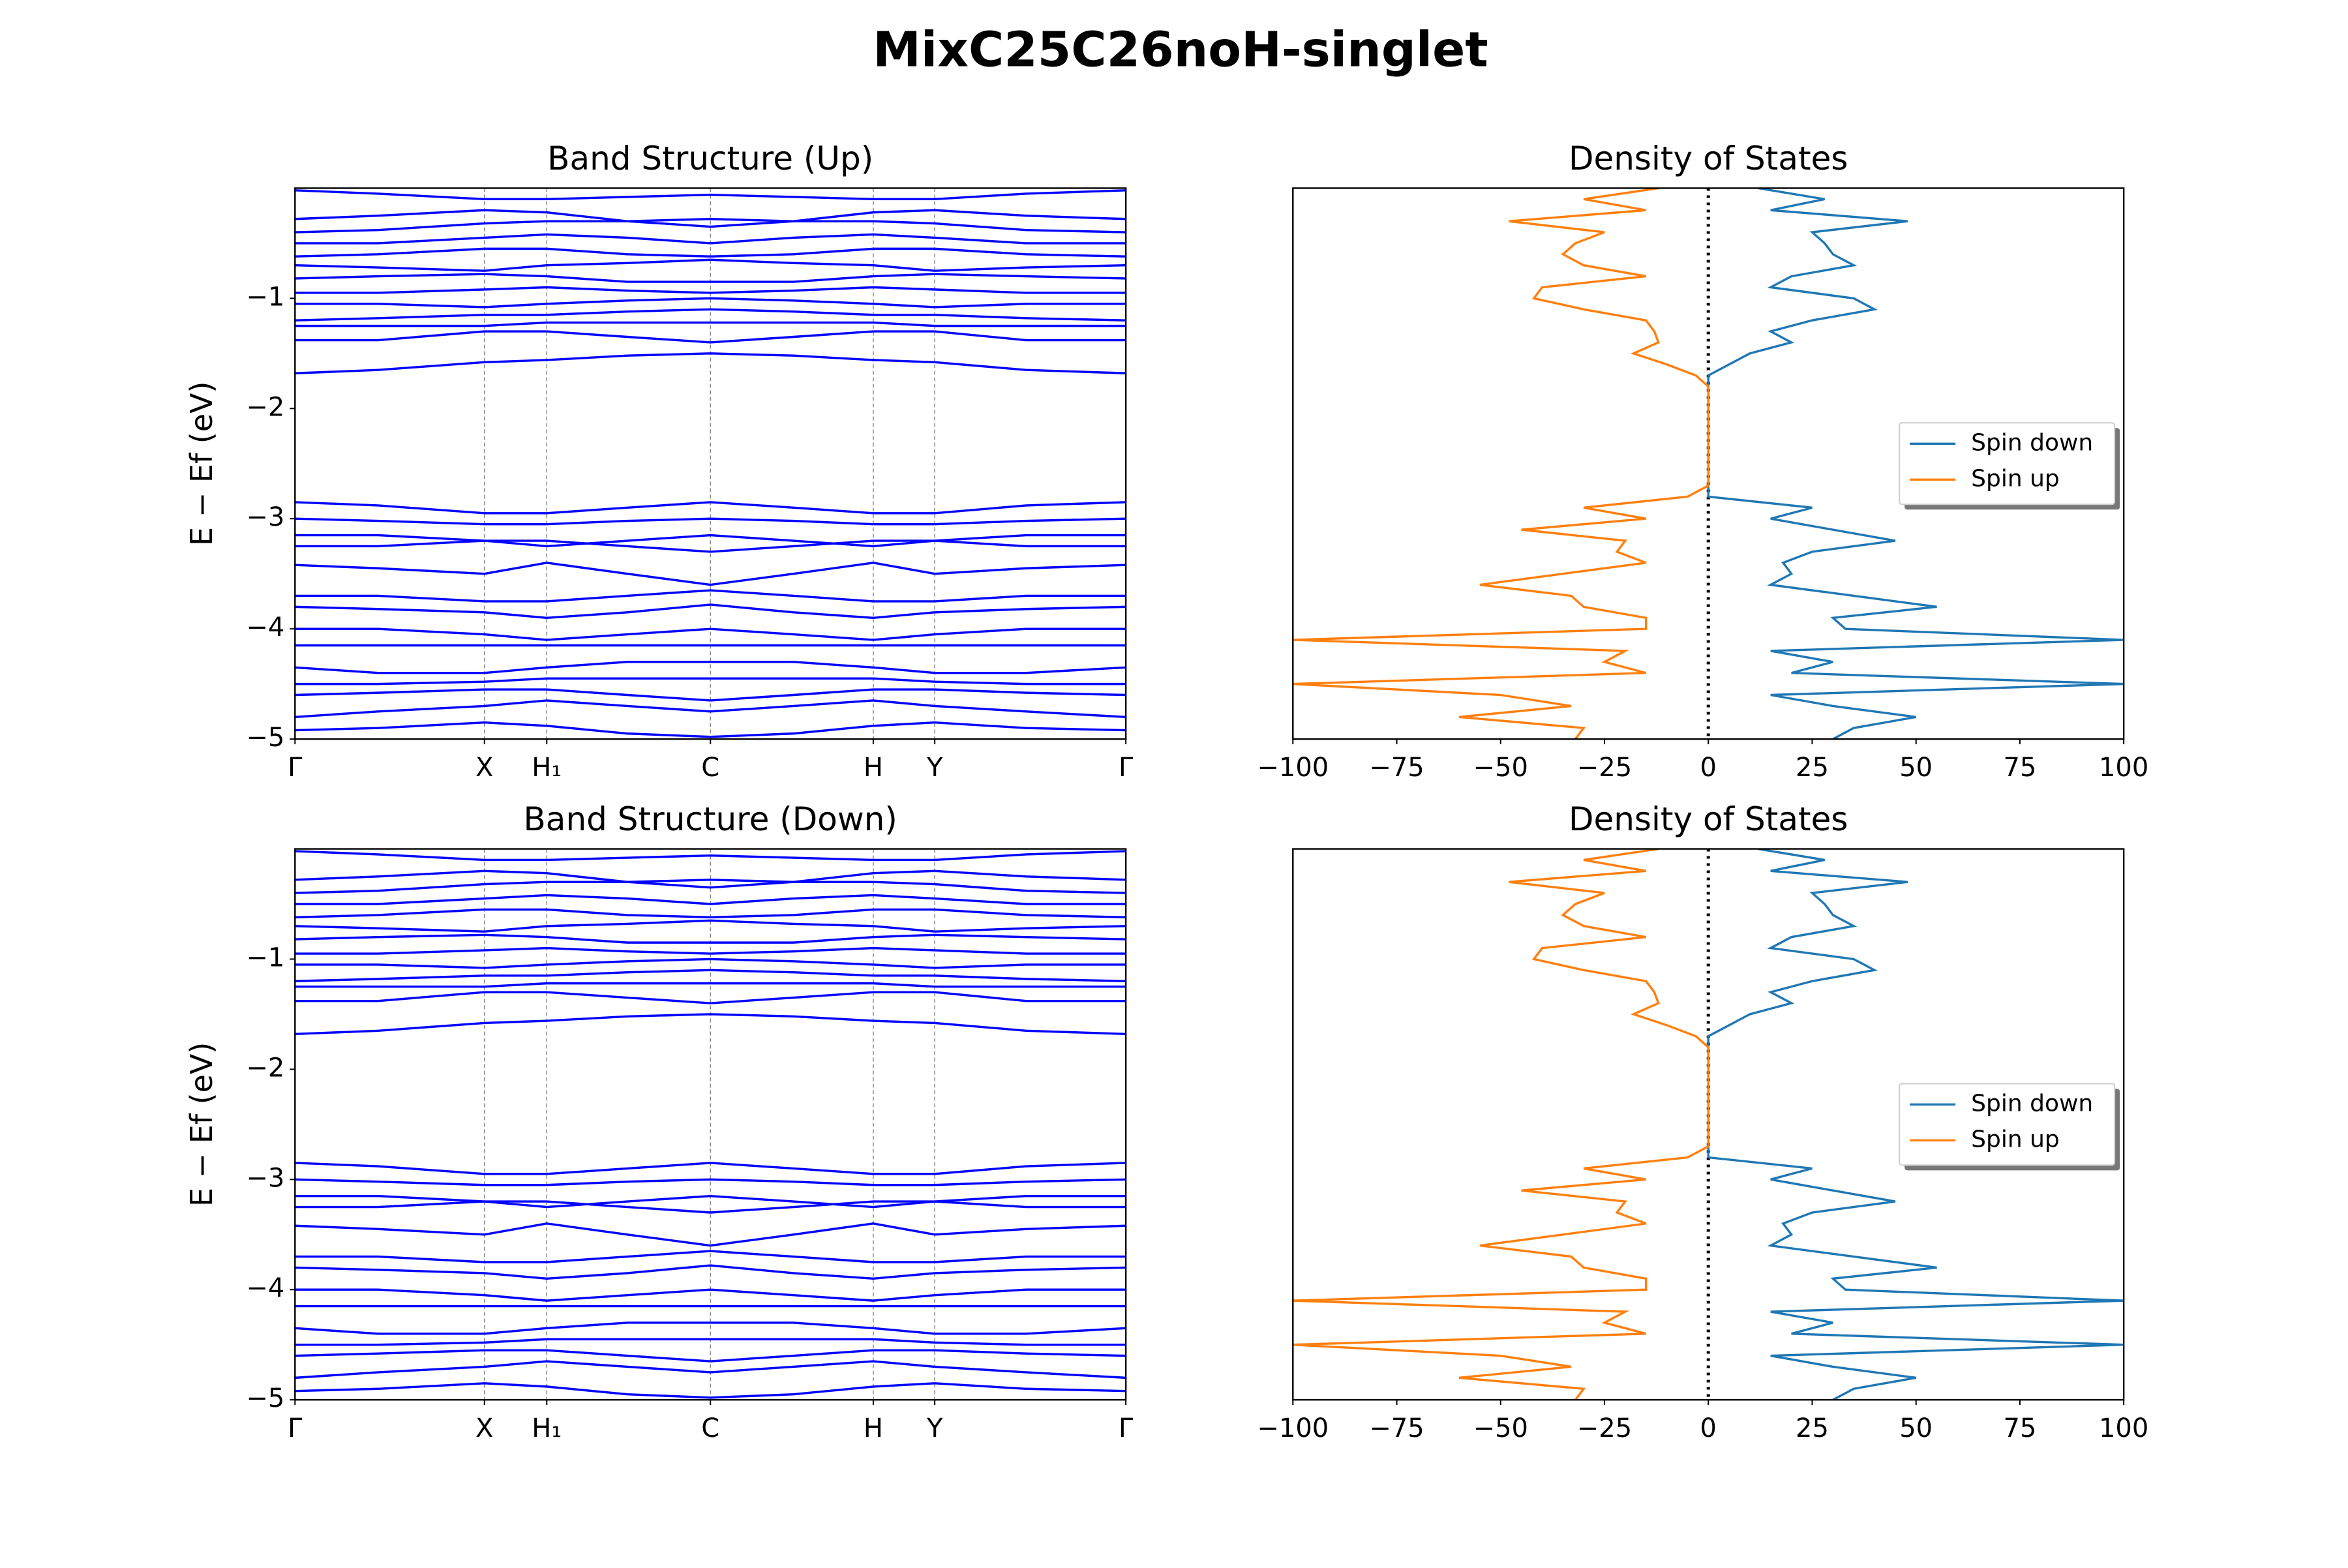 The image size is (2348, 1568). I want to click on axes-title: Band Structure (Up), so click(710, 158).